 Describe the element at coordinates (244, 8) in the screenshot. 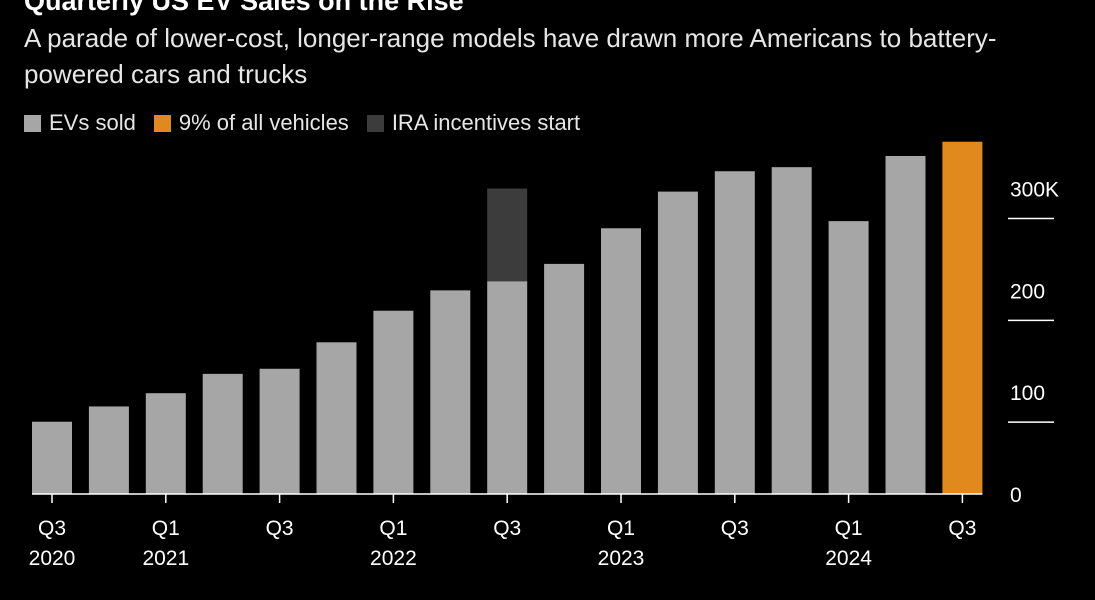

I see `chart-title: Quarterly US EV Sales on the Rise` at that location.